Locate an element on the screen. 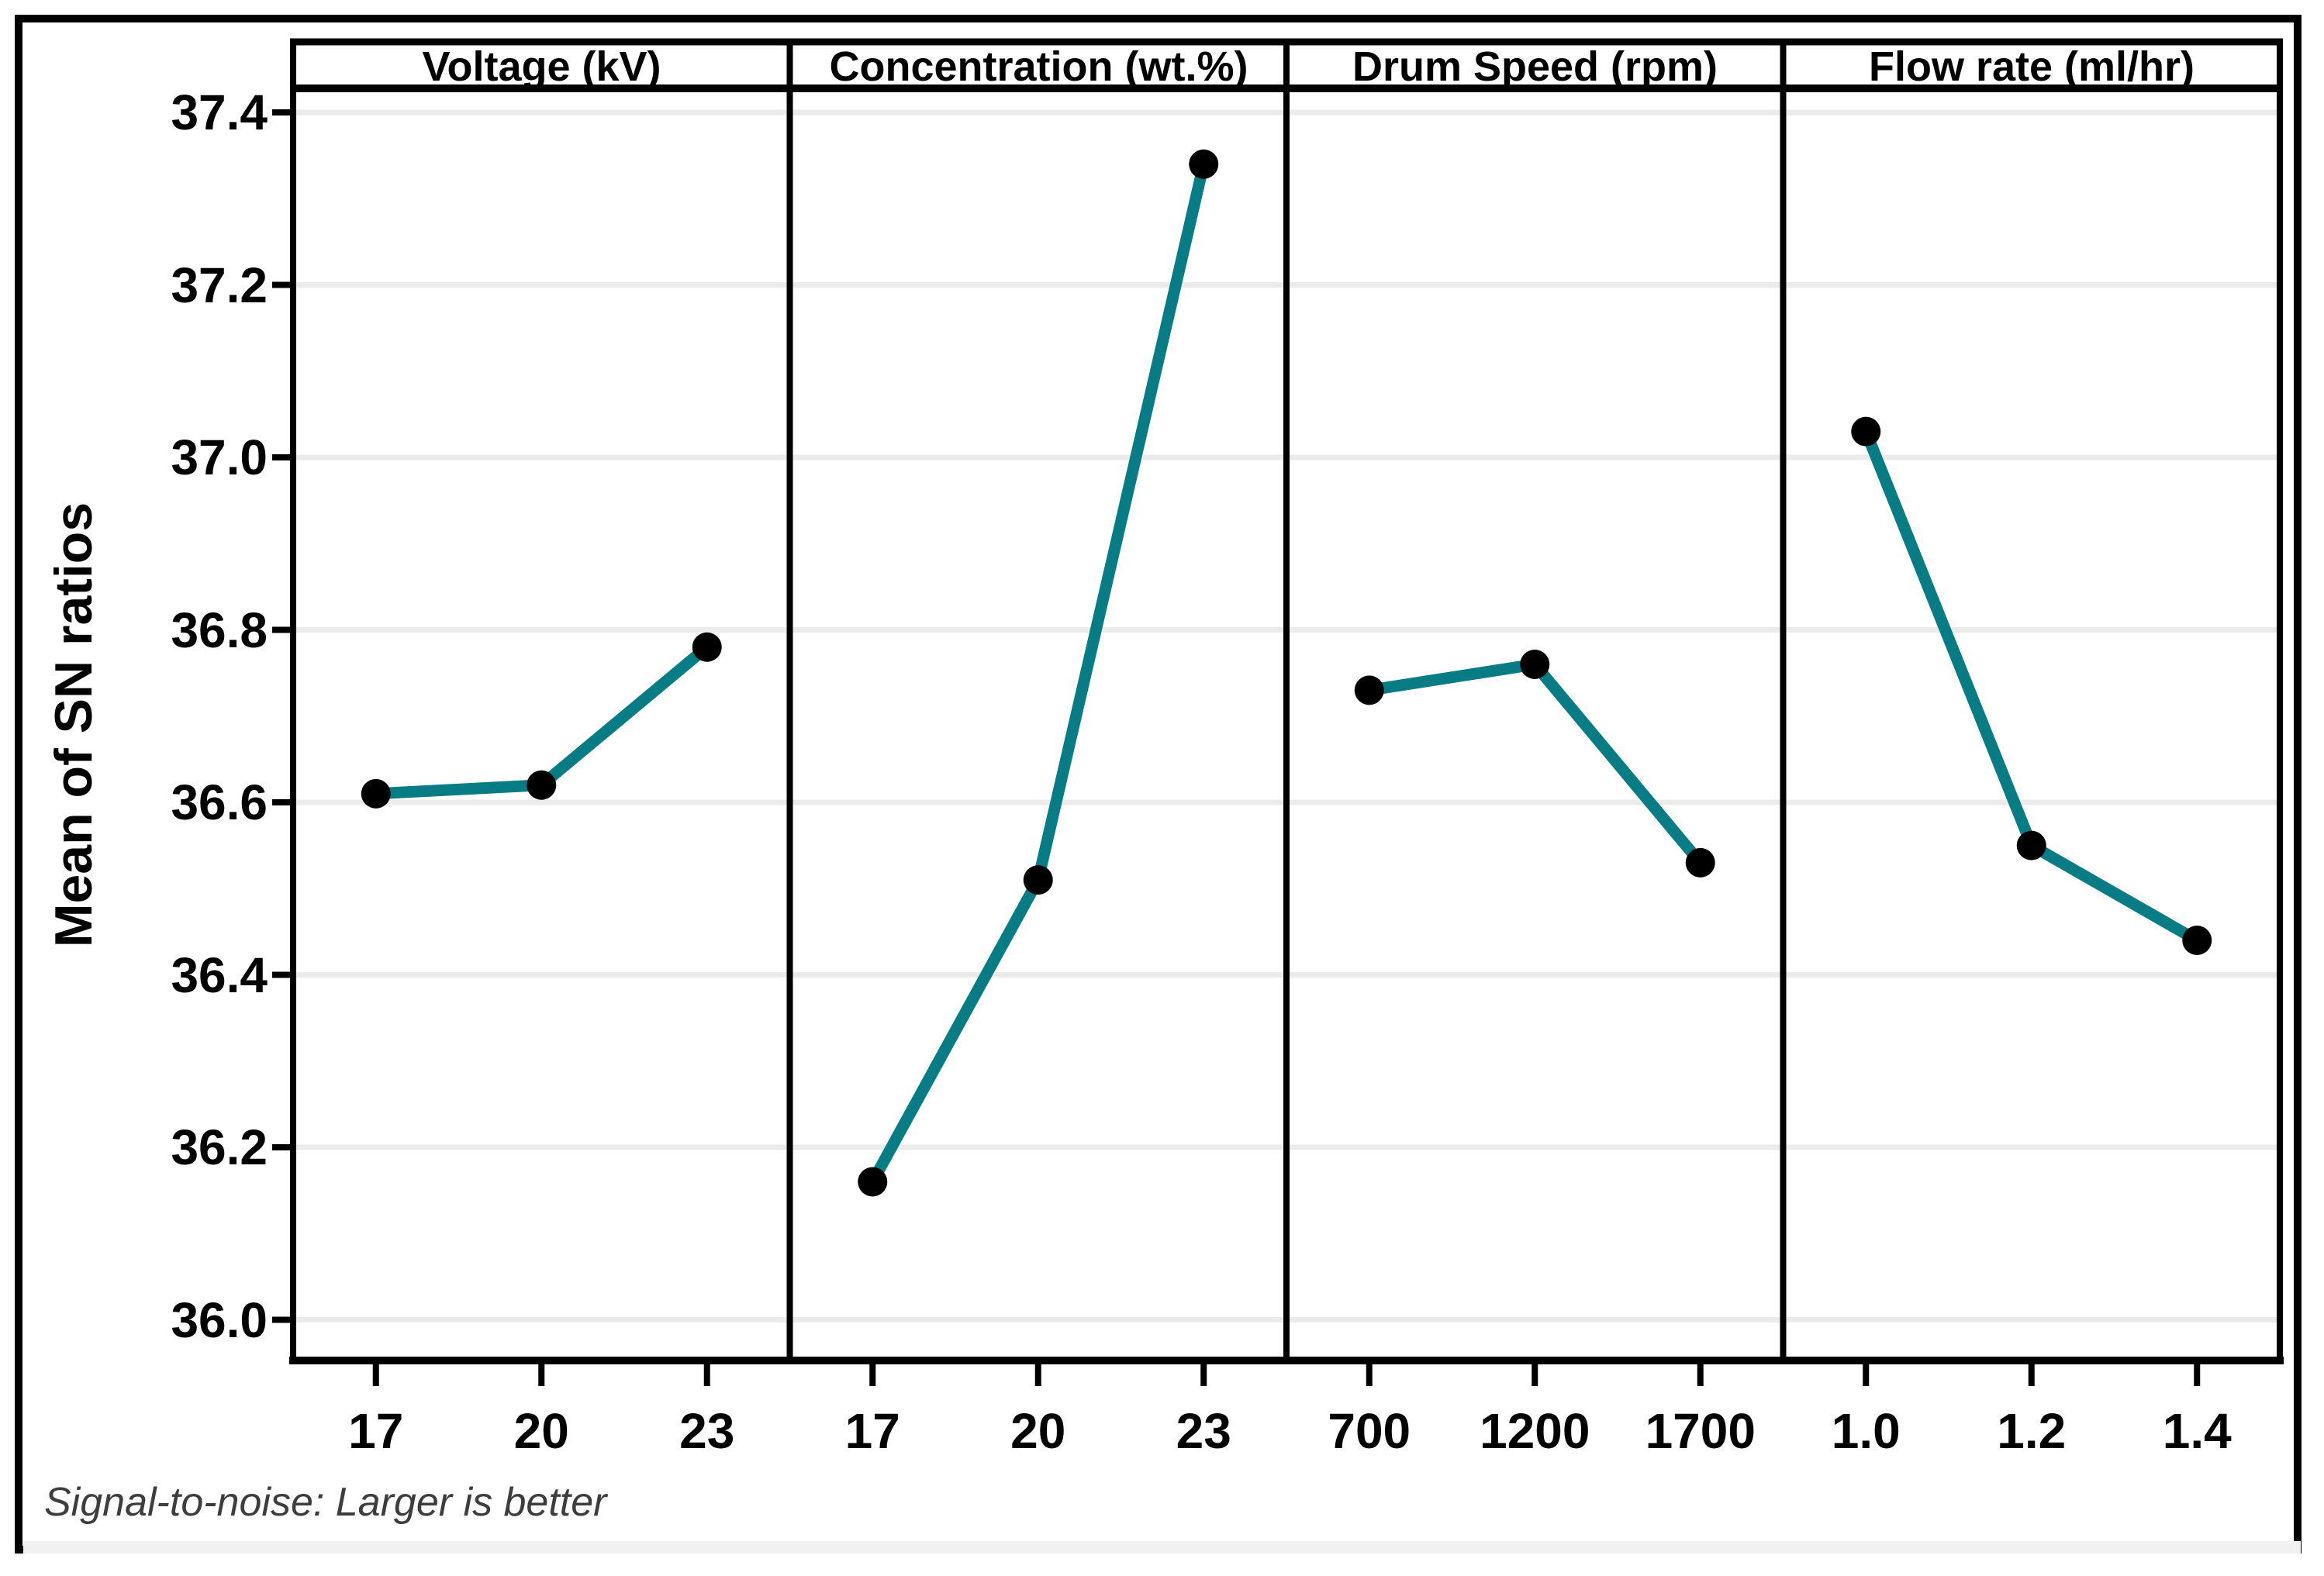 This screenshot has height=1576, width=2324. y-tick-label: 36.8 is located at coordinates (219, 630).